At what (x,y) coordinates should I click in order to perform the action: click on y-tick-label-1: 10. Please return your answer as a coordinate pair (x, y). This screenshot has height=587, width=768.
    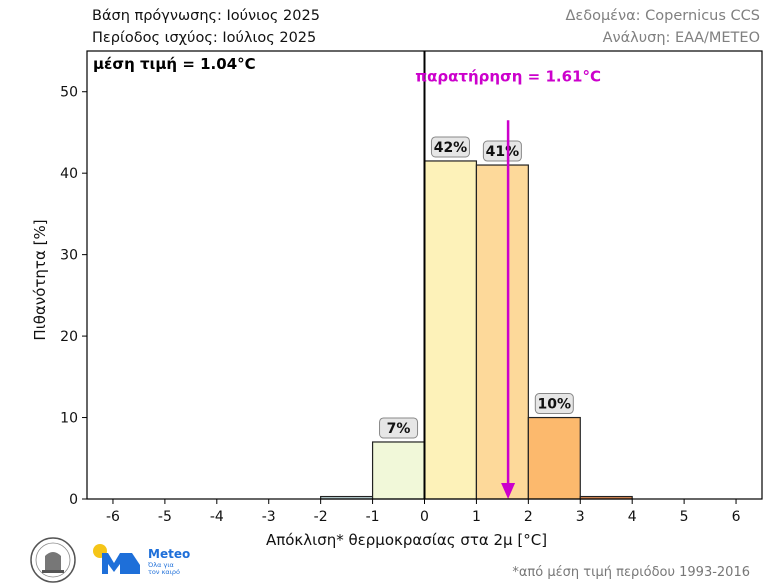
    Looking at the image, I should click on (69, 419).